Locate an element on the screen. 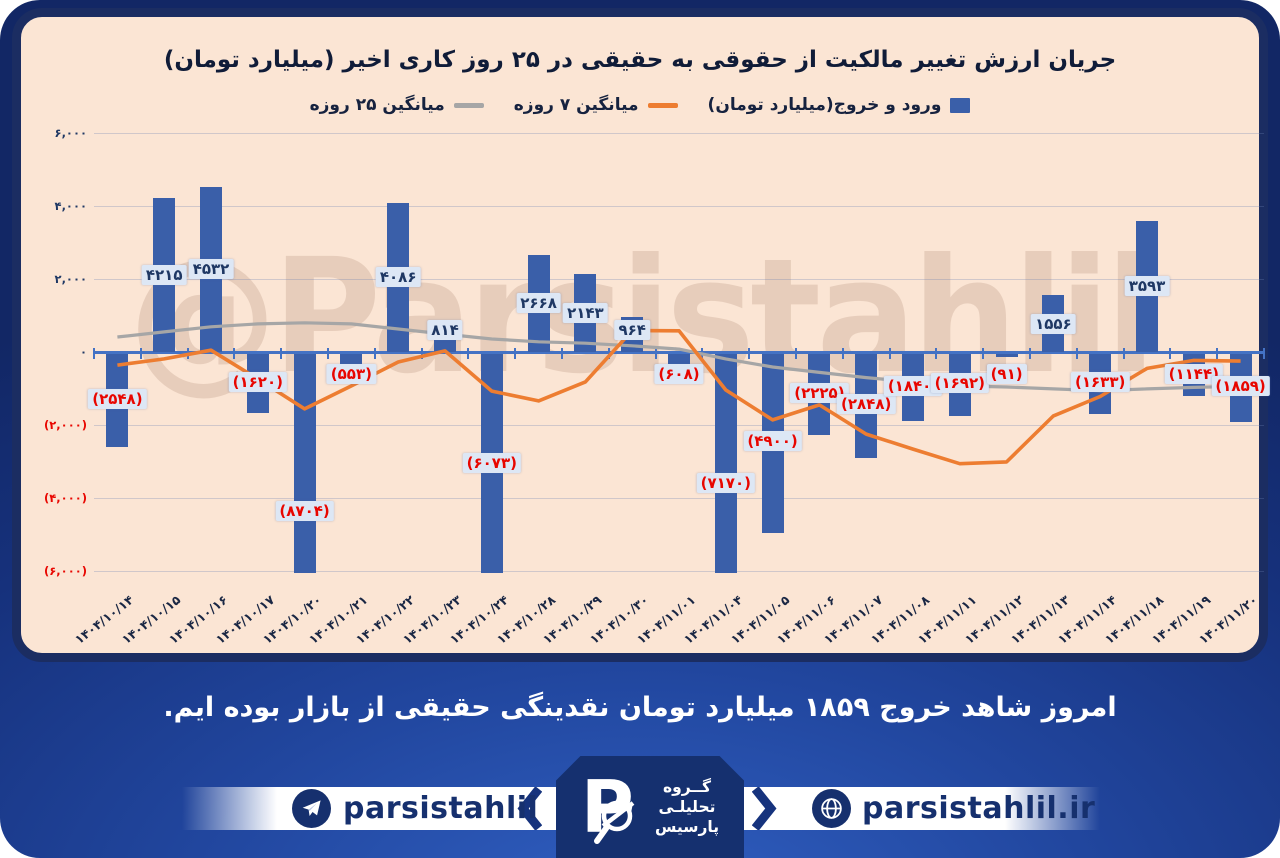 This screenshot has height=858, width=1280. bar-value-label: (۶۰۷۳) is located at coordinates (491, 462).